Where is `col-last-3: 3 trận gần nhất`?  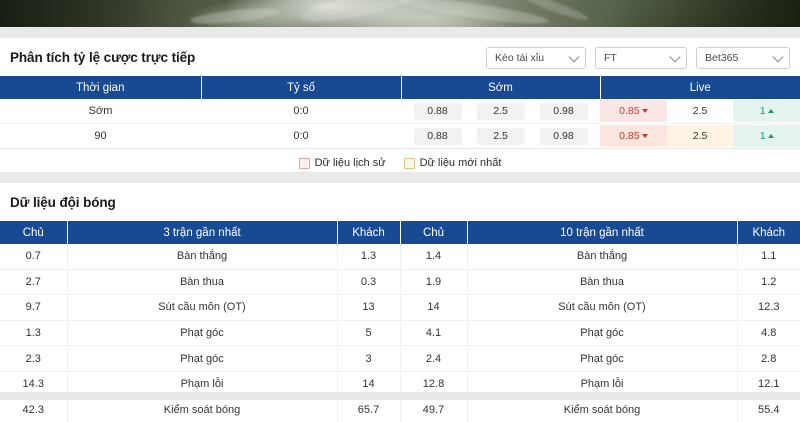
col-last-3: 3 trận gần nhất is located at coordinates (202, 232).